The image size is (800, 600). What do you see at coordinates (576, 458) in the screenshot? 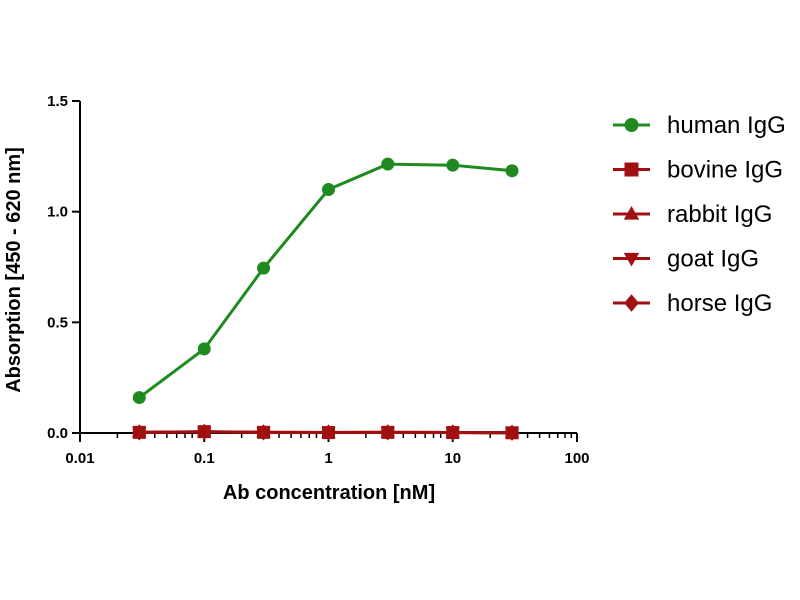
I see `x-tick-label: 100` at bounding box center [576, 458].